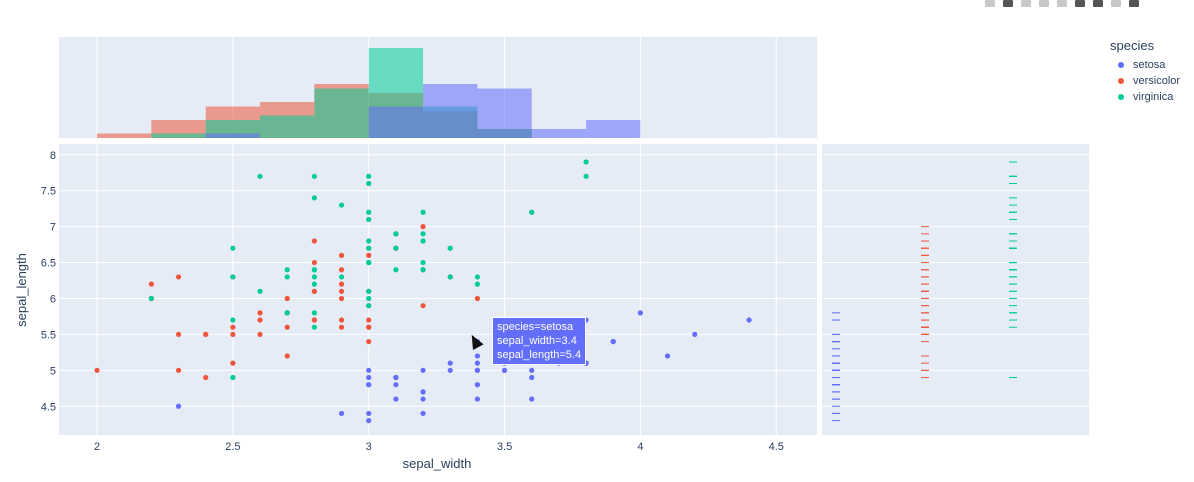  Describe the element at coordinates (437, 463) in the screenshot. I see `x-axis-title: sepal_width` at that location.